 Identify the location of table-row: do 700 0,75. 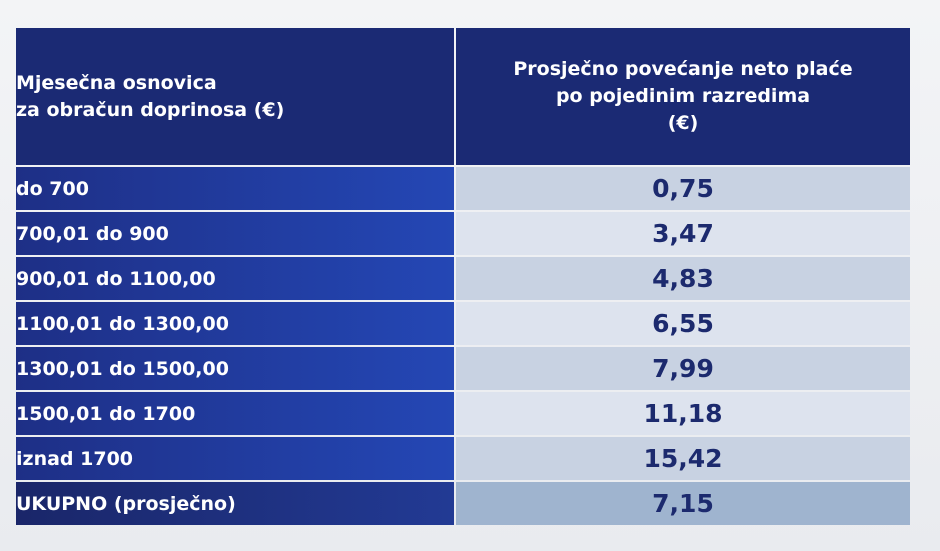
(463, 188).